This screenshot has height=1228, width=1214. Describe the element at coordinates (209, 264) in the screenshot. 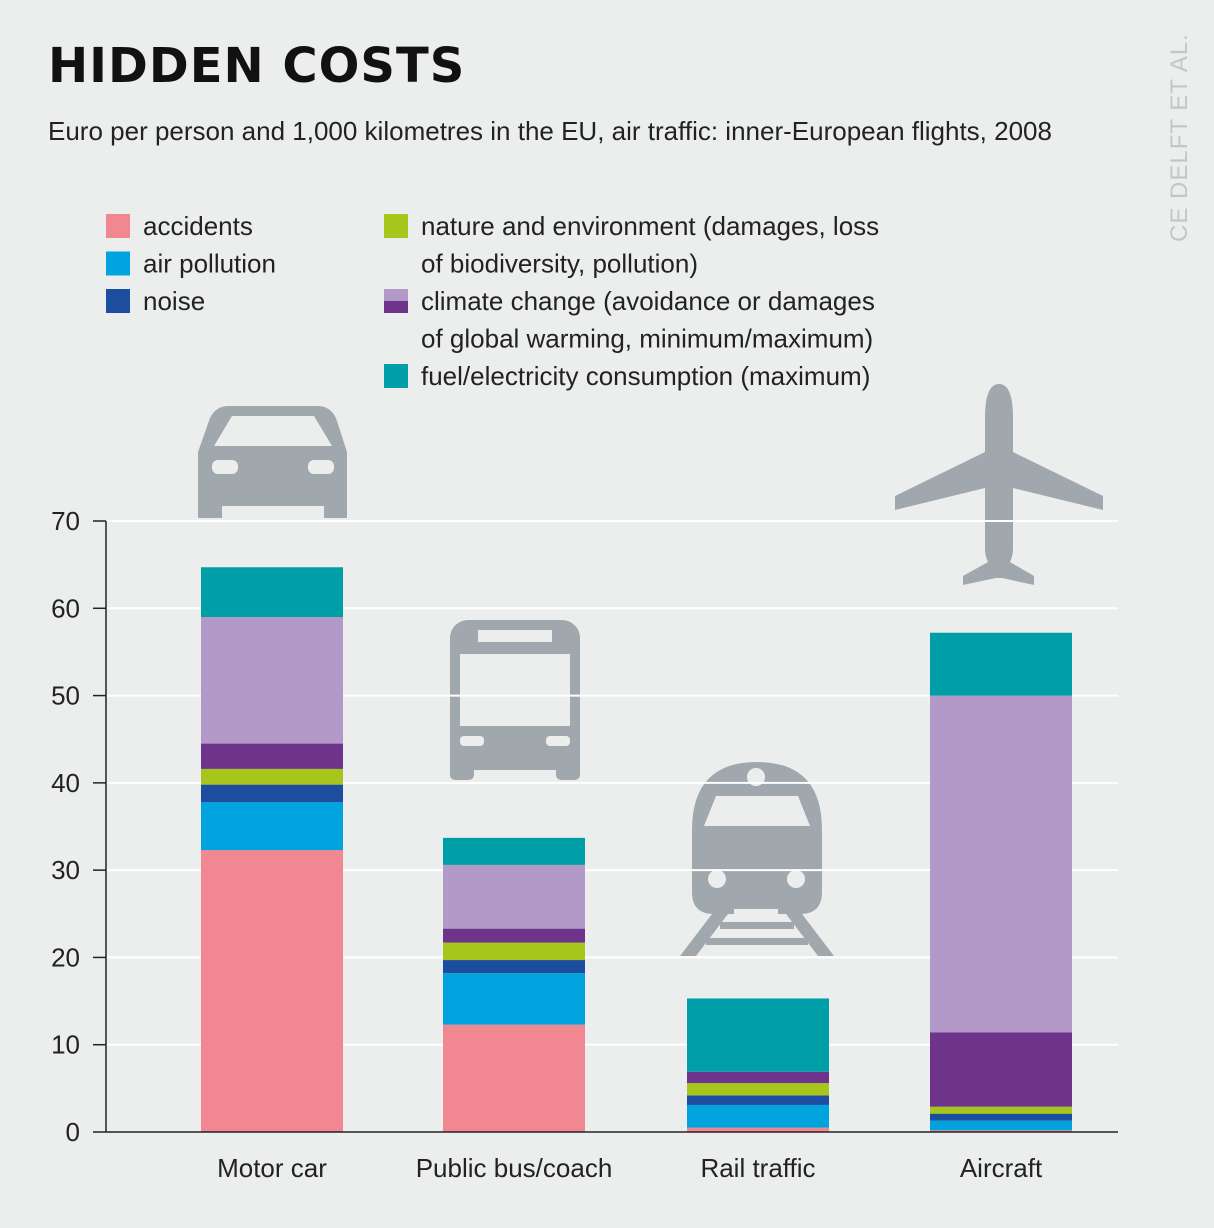

I see `legend-label: air pollution` at that location.